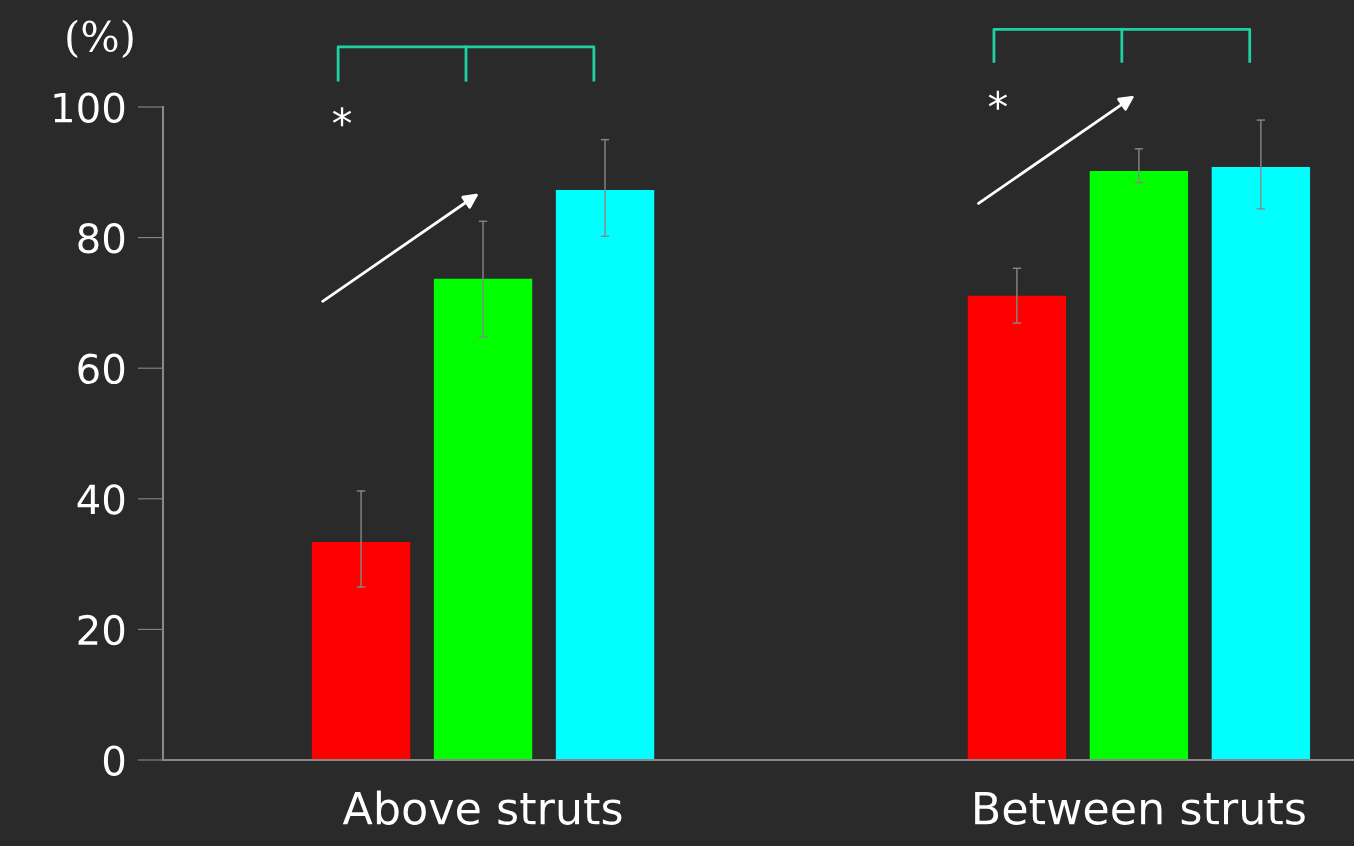  What do you see at coordinates (101, 630) in the screenshot?
I see `y-tick-label: 20` at bounding box center [101, 630].